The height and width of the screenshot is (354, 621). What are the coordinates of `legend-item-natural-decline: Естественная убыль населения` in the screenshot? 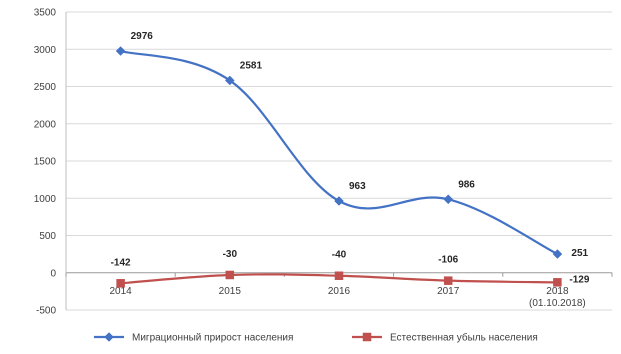 It's located at (445, 338).